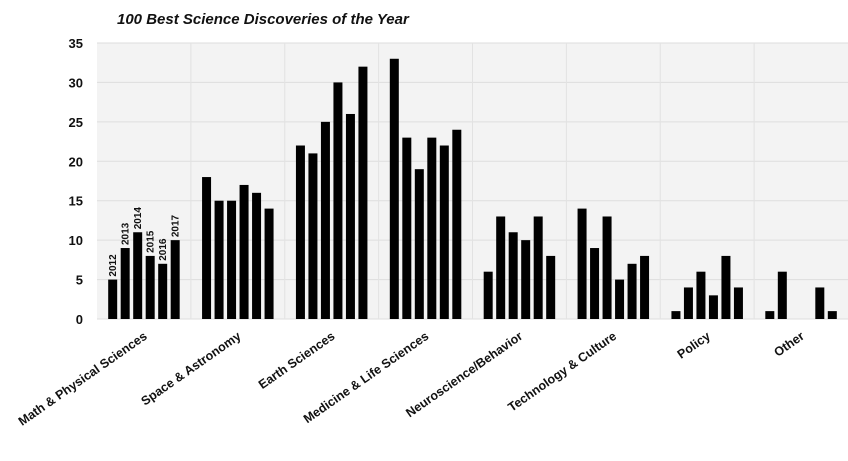 This screenshot has height=461, width=848. I want to click on x-tick-label: Math & Physical Sciences, so click(83, 379).